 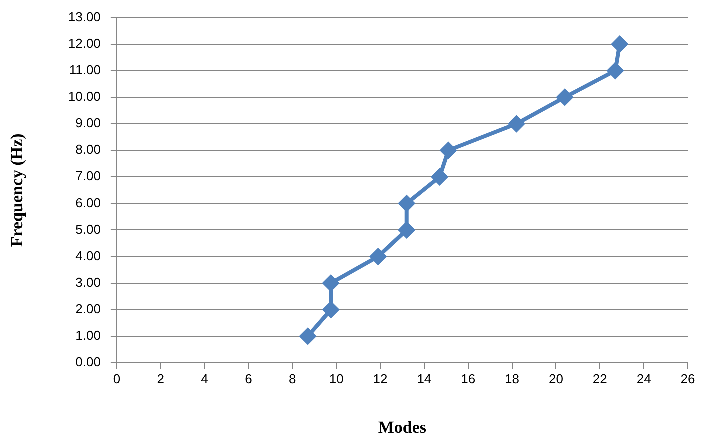 What do you see at coordinates (88, 308) in the screenshot?
I see `y-tick-label: 2.00` at bounding box center [88, 308].